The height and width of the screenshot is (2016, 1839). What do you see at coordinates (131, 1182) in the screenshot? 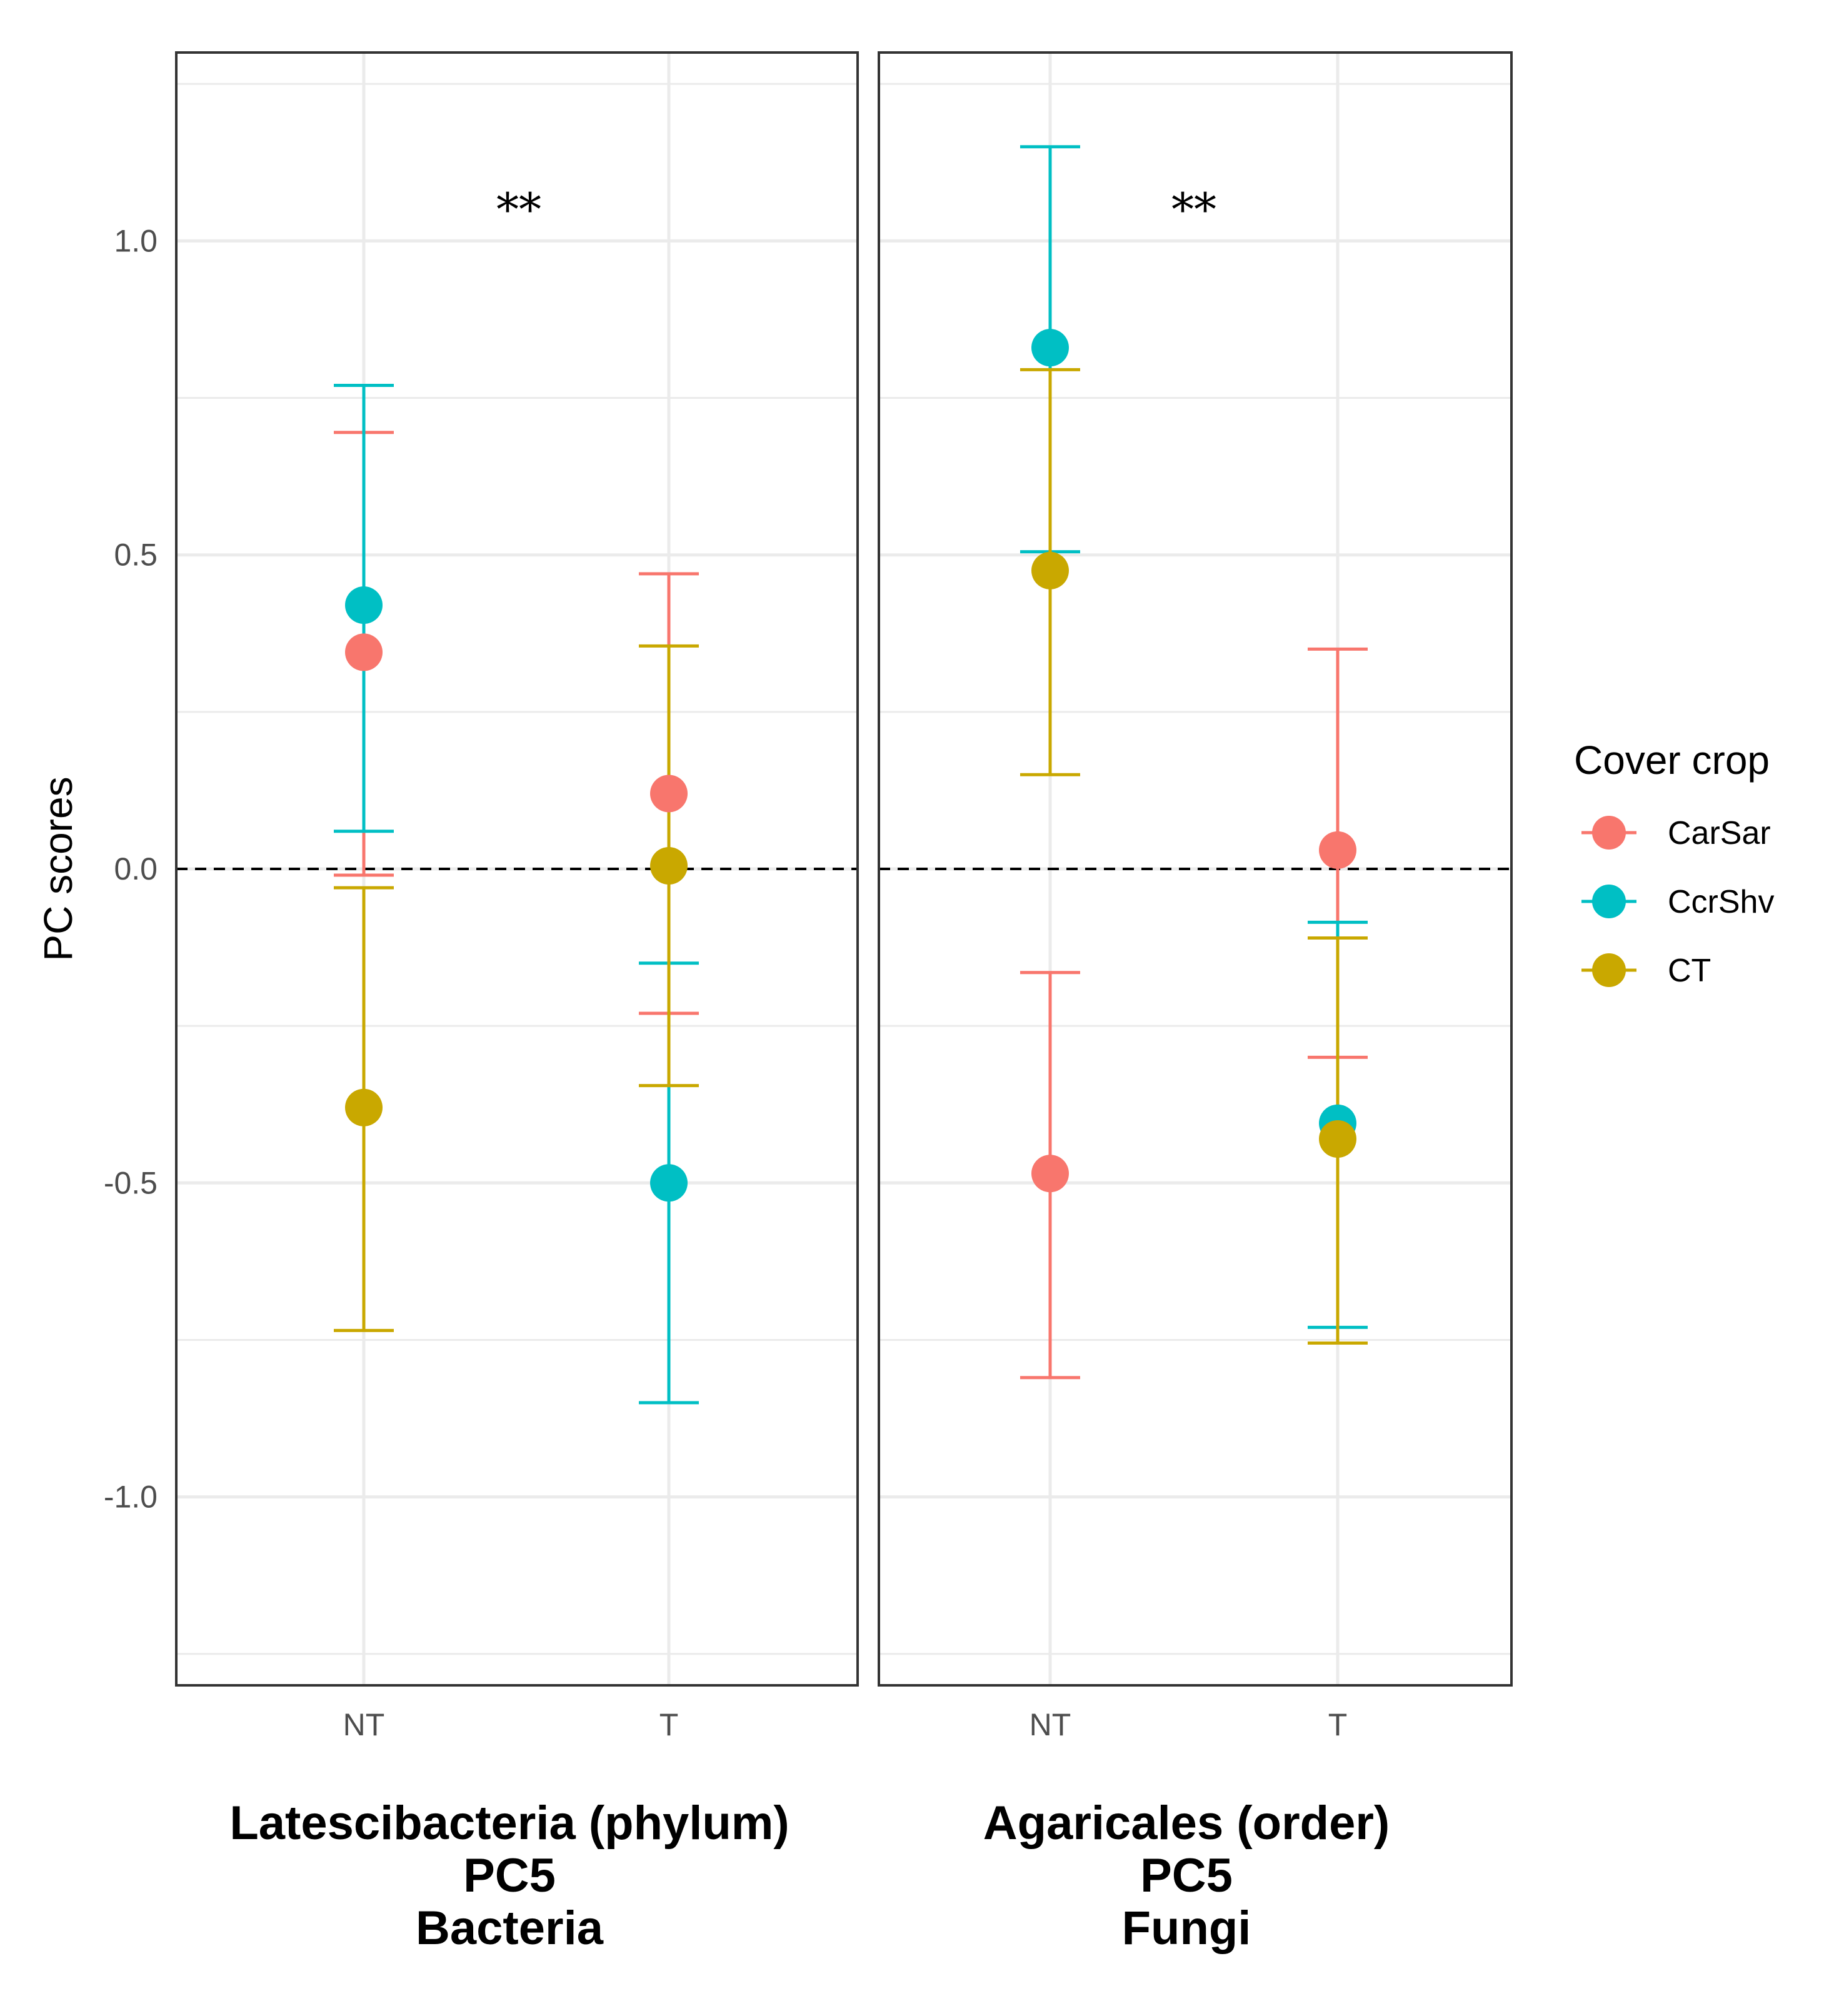
I see `y-tick-label: -0.5` at bounding box center [131, 1182].